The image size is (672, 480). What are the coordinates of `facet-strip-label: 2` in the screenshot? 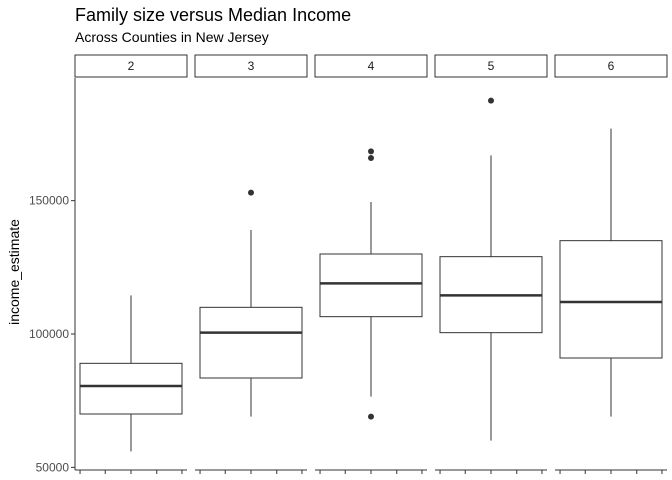 It's located at (131, 66).